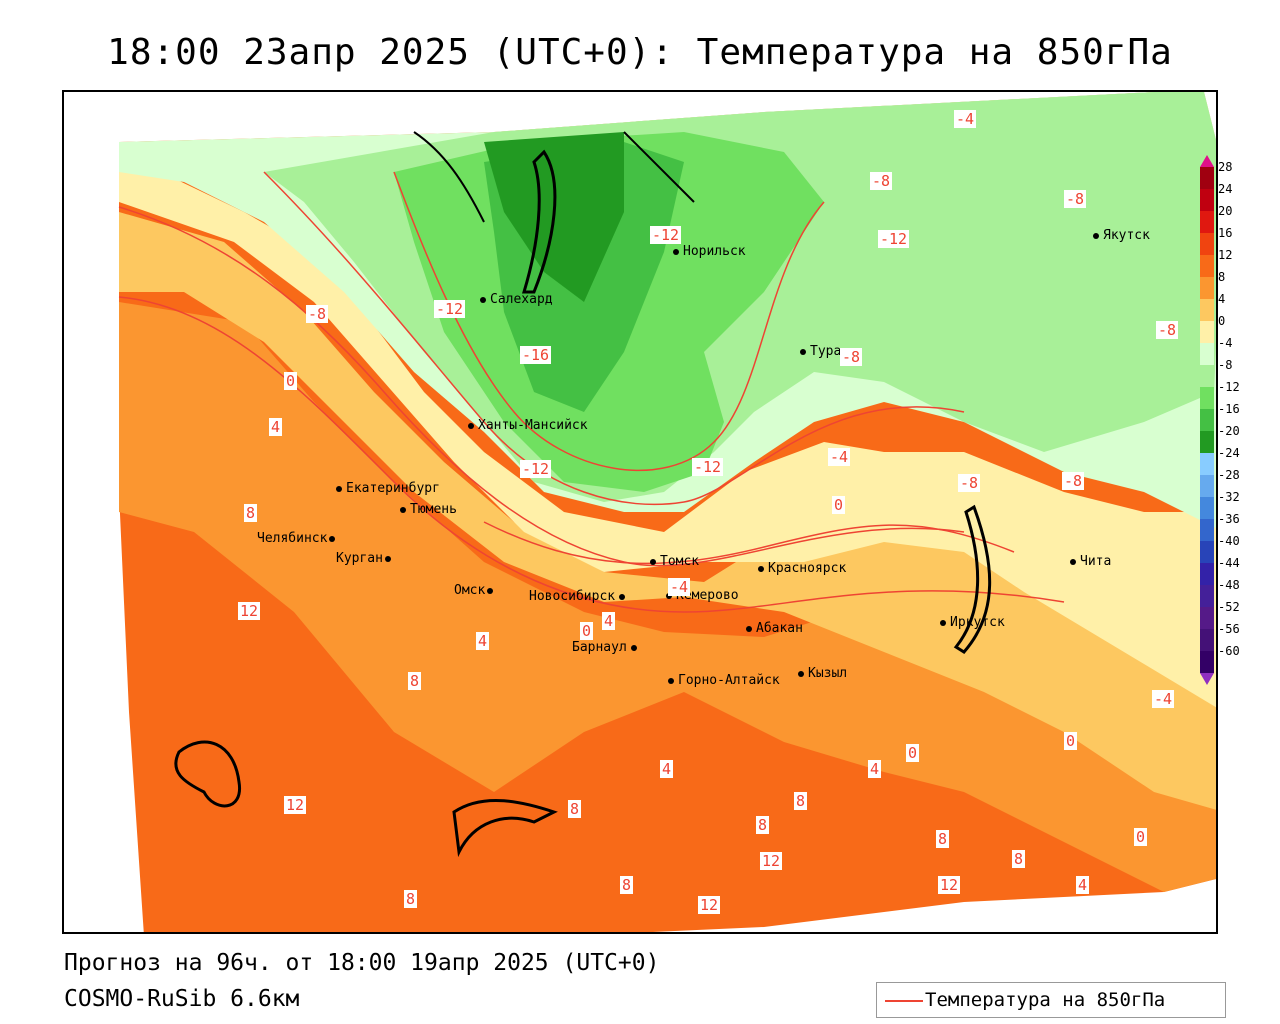 This screenshot has width=1280, height=1024. What do you see at coordinates (1229, 519) in the screenshot?
I see `scale-tick-label: -36` at bounding box center [1229, 519].